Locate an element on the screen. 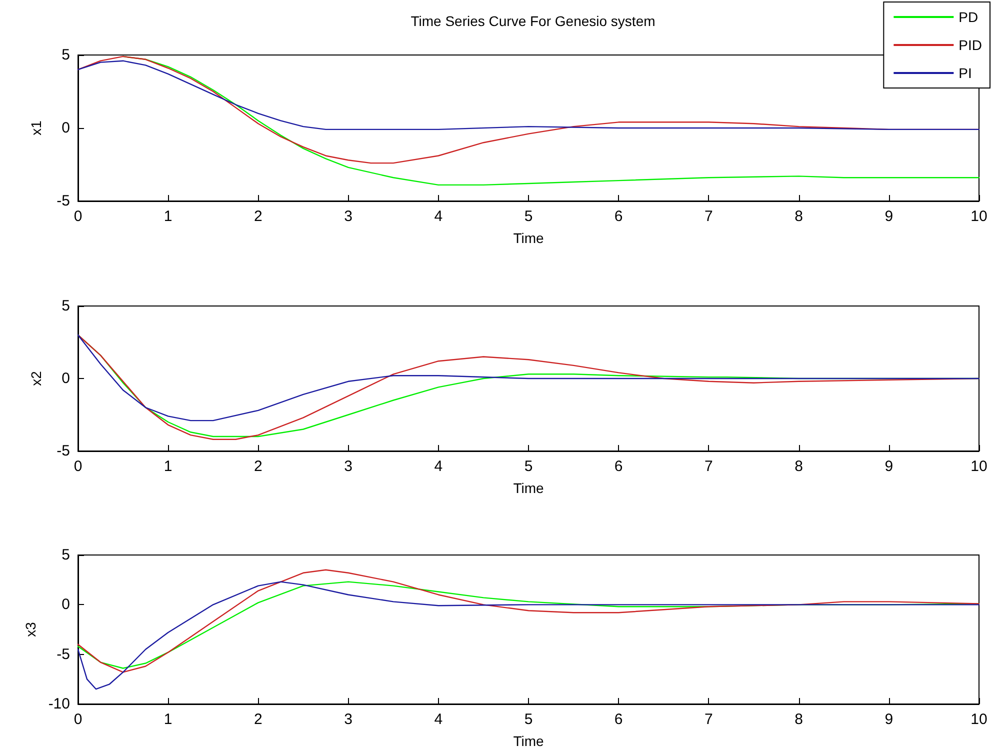  y-axis-title: x3 is located at coordinates (30, 629).